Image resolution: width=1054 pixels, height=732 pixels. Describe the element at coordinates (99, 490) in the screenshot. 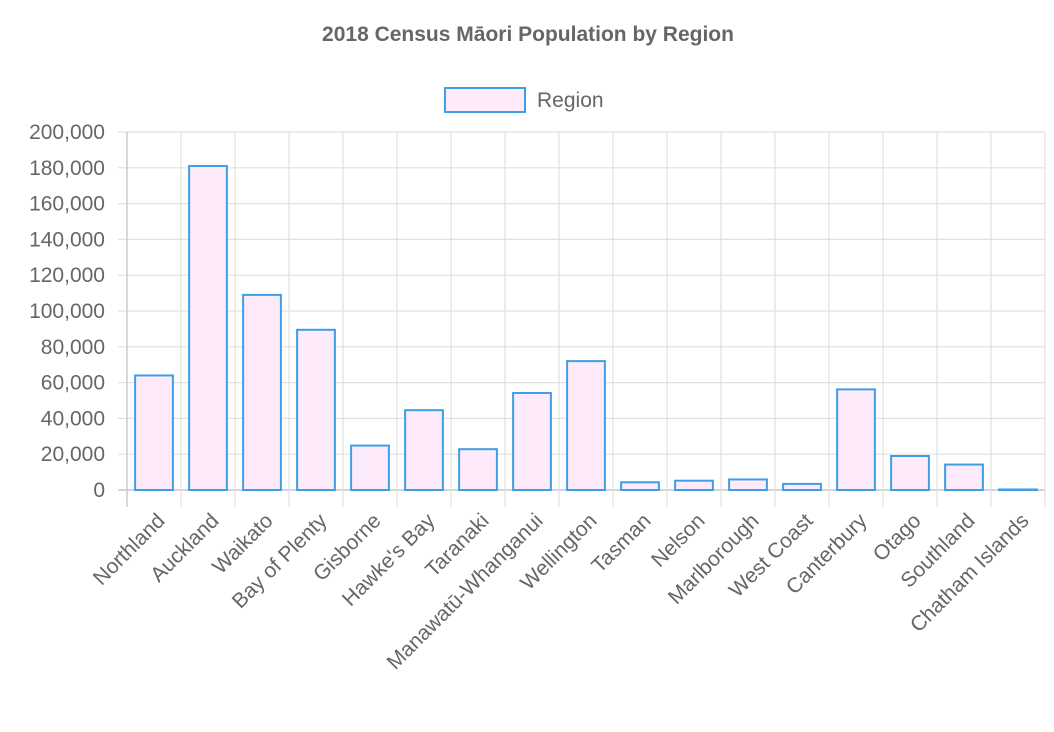

I see `y-tick-label: 0` at that location.